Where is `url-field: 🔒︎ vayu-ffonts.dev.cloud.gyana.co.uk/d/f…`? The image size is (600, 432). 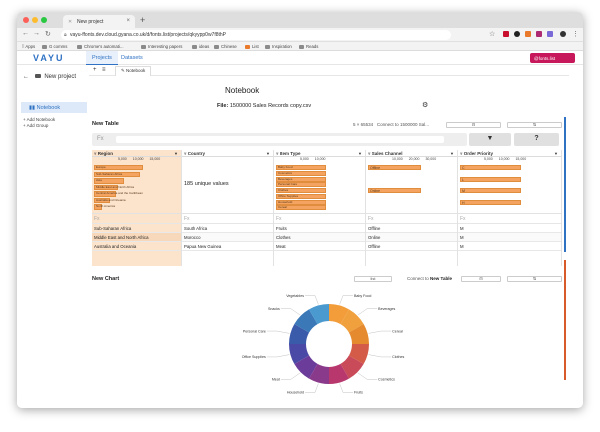 url-field: 🔒︎ vayu-ffonts.dev.cloud.gyana.co.uk/d/f… is located at coordinates (256, 35).